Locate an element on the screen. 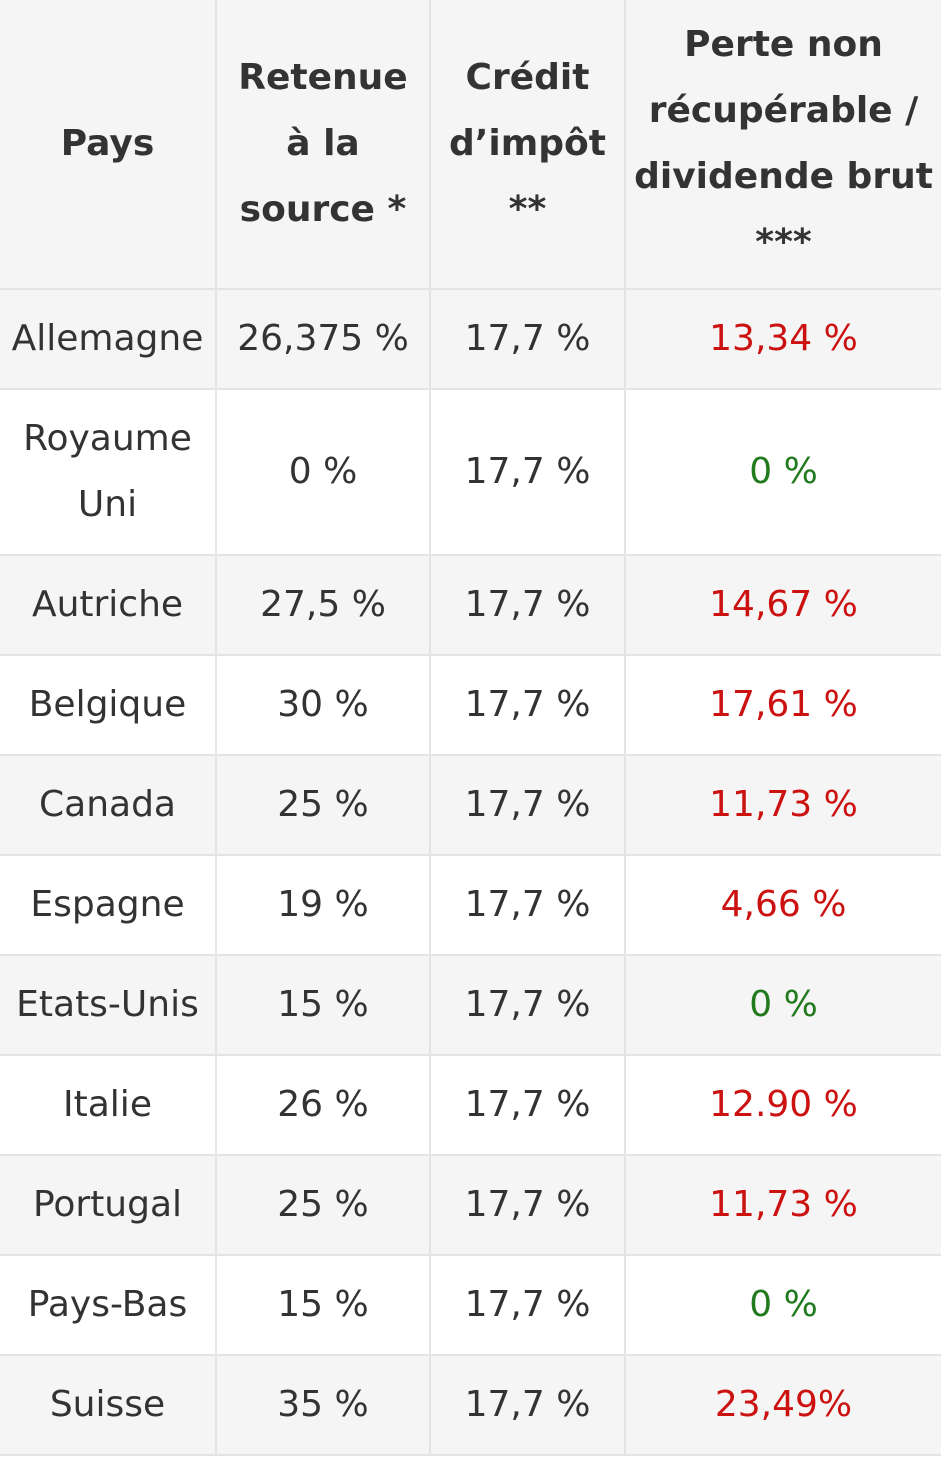 This screenshot has width=949, height=1459. header-credit: Crédit d’impôt ** is located at coordinates (527, 145).